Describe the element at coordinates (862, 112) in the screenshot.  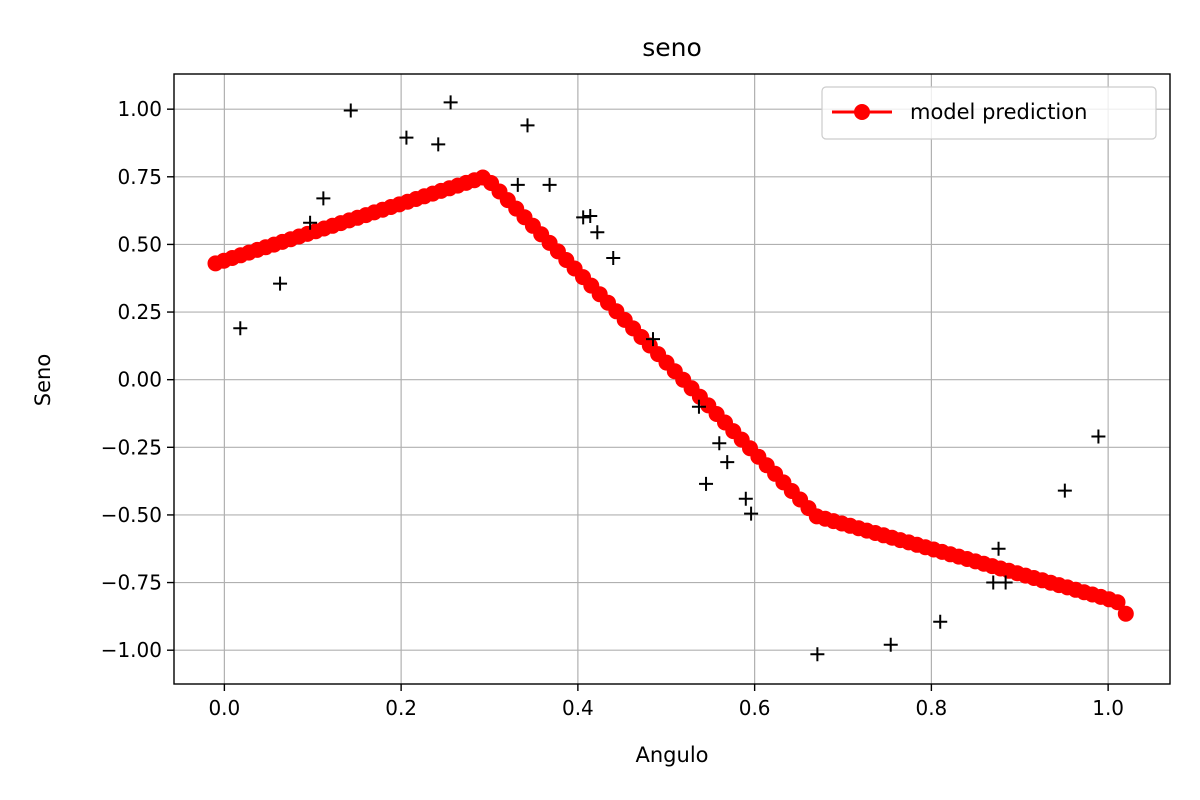
I see `legend-marker-icon` at that location.